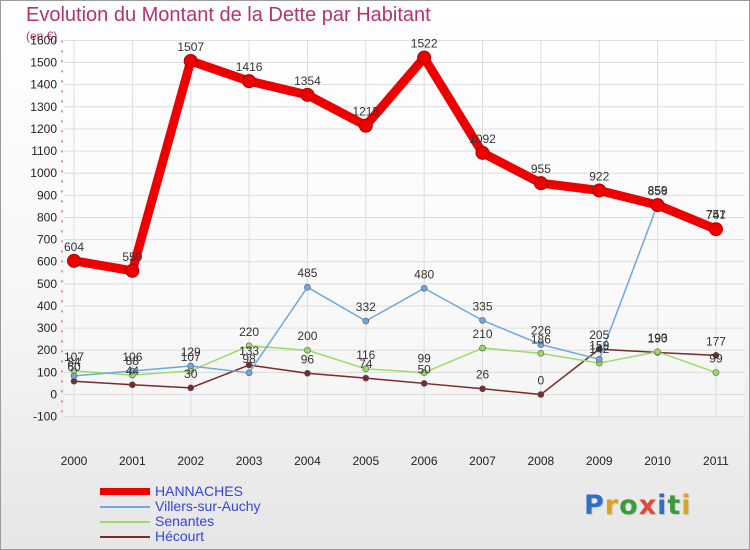 The height and width of the screenshot is (550, 750). I want to click on data-label: 1507, so click(190, 47).